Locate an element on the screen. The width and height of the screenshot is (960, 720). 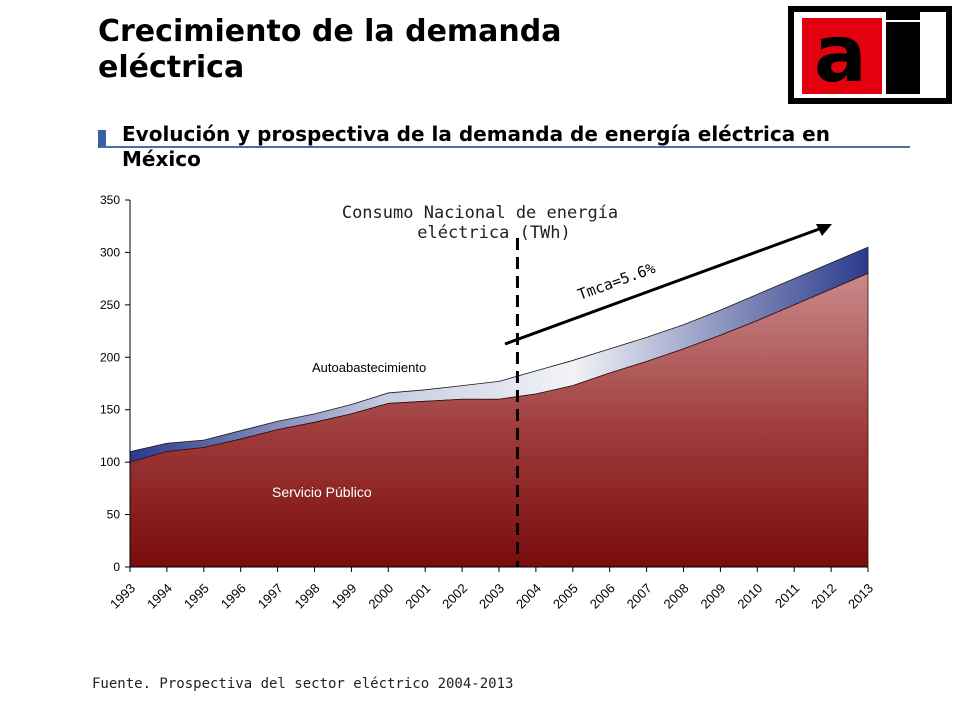
x-tick-label: 1993 is located at coordinates (122, 596).